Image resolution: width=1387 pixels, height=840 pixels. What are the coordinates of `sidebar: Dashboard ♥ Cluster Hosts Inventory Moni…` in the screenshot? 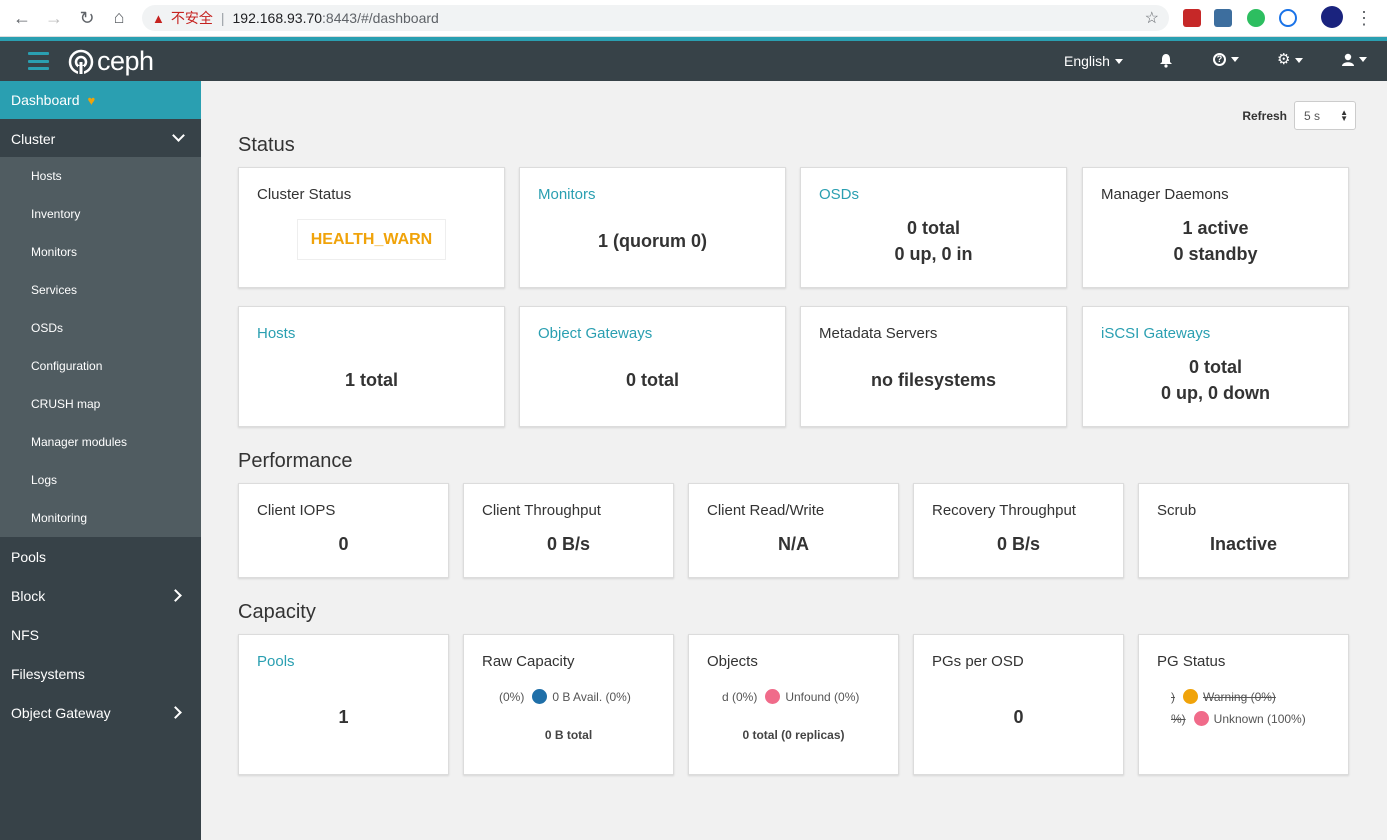 It's located at (100, 460).